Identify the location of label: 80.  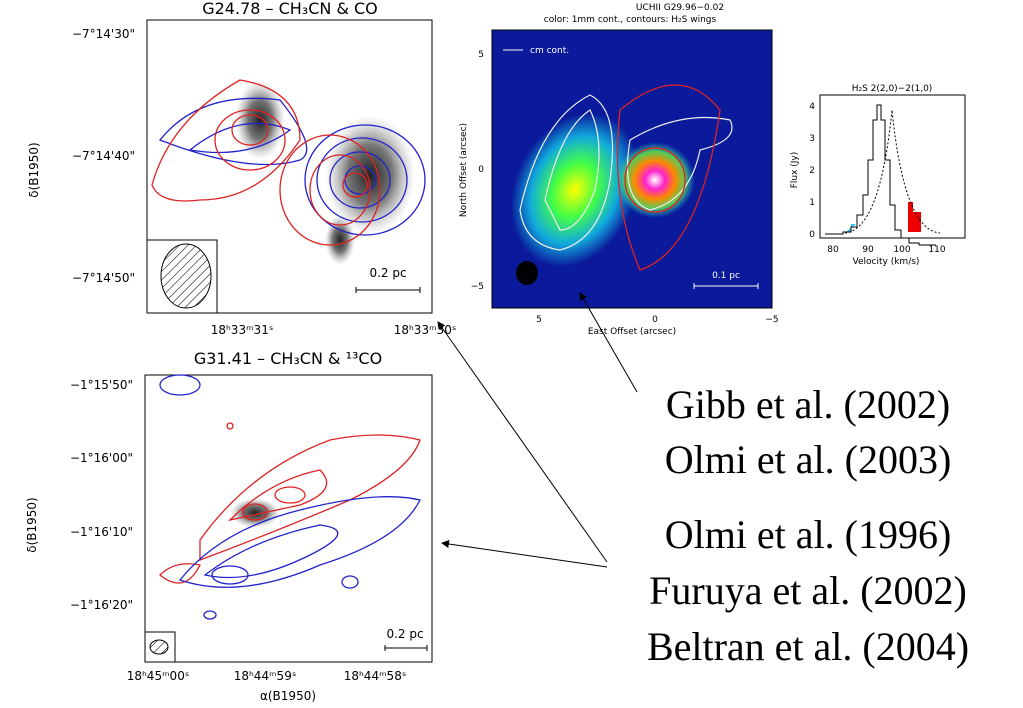
(833, 250).